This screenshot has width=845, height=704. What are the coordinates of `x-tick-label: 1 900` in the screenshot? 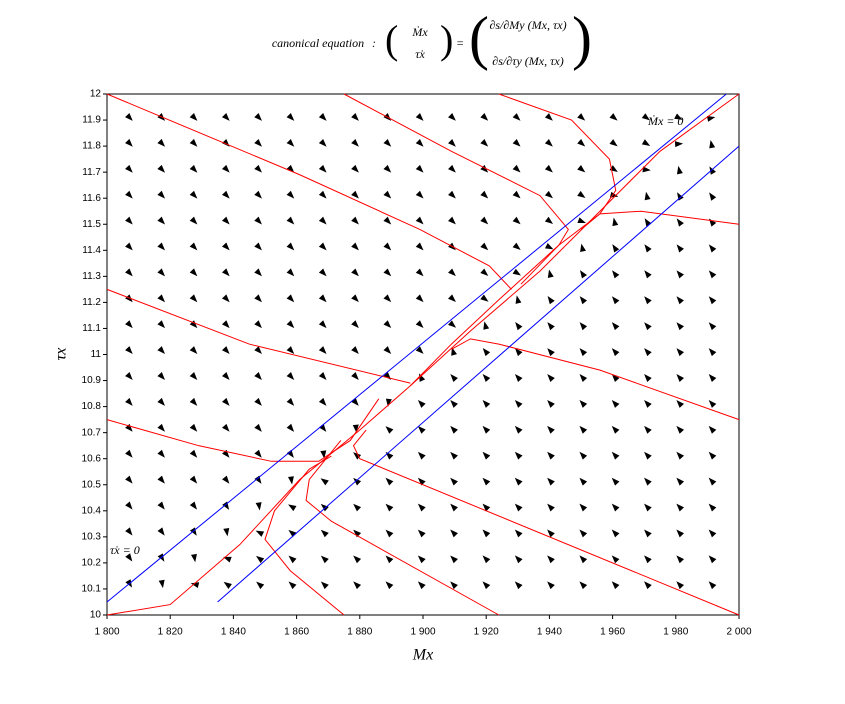 It's located at (422, 632).